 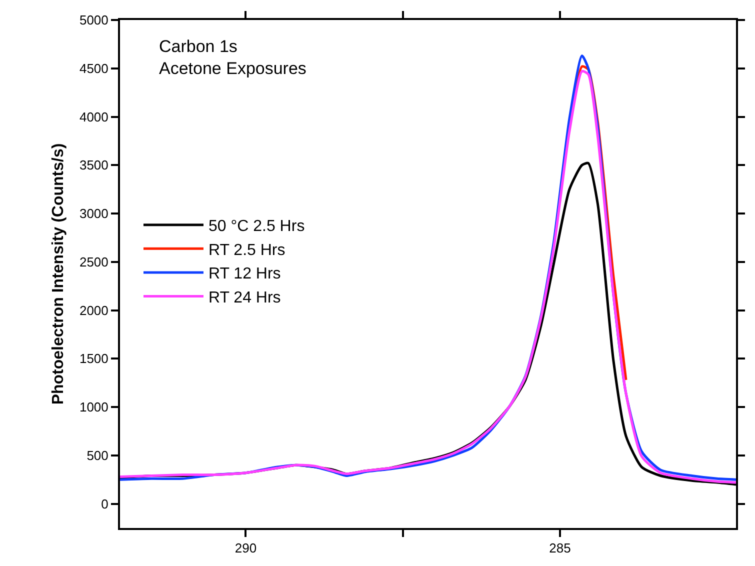 What do you see at coordinates (244, 298) in the screenshot?
I see `legend-label: RT 24 Hrs` at bounding box center [244, 298].